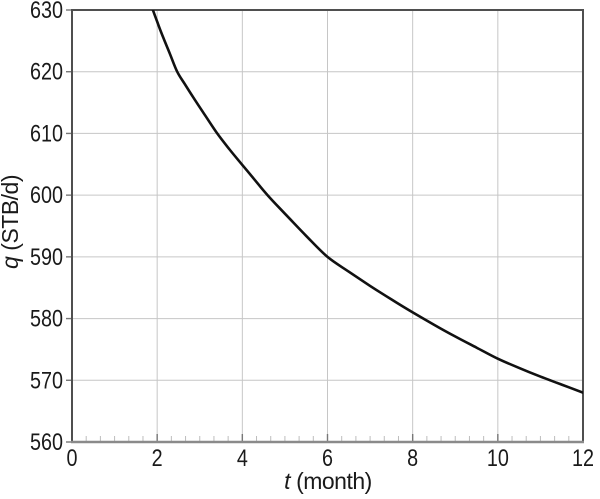 Image resolution: width=600 pixels, height=499 pixels. Describe the element at coordinates (327, 438) in the screenshot. I see `x-minor-ticks` at that location.